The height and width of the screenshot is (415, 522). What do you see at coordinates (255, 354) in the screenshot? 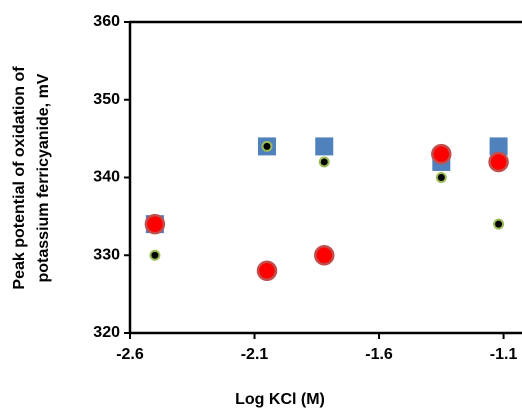
I see `x-tick-label: -2.1` at bounding box center [255, 354].